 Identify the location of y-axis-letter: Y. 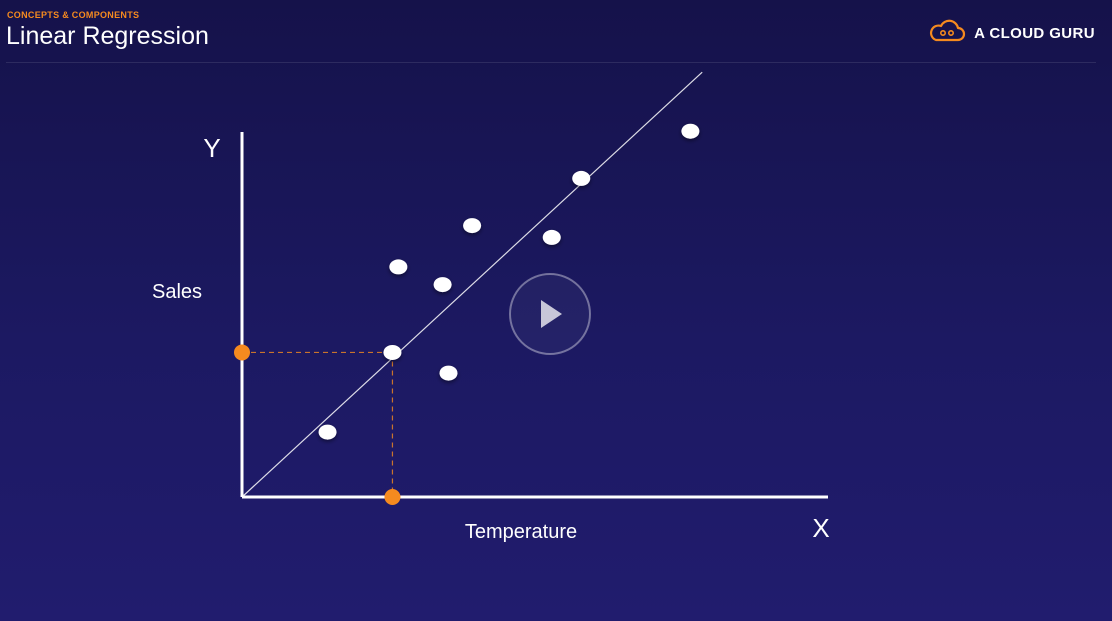
(211, 148).